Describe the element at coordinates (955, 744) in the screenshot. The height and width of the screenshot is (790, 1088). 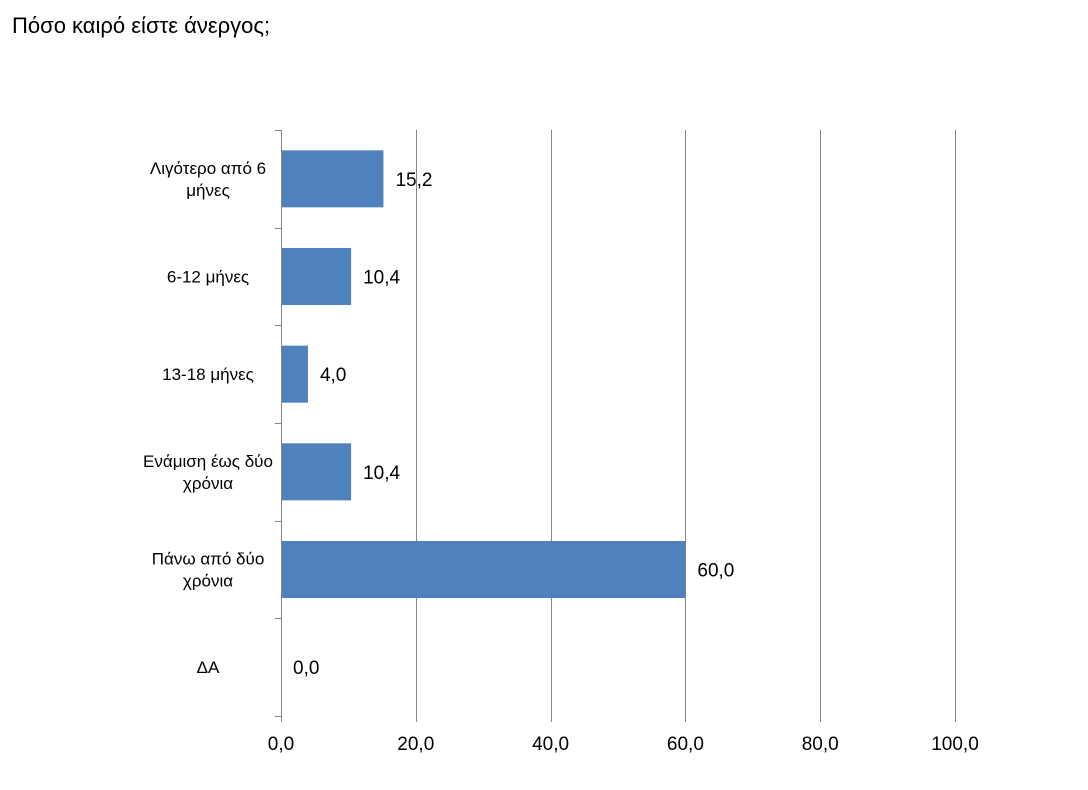
I see `x-tick-label: 100,0` at that location.